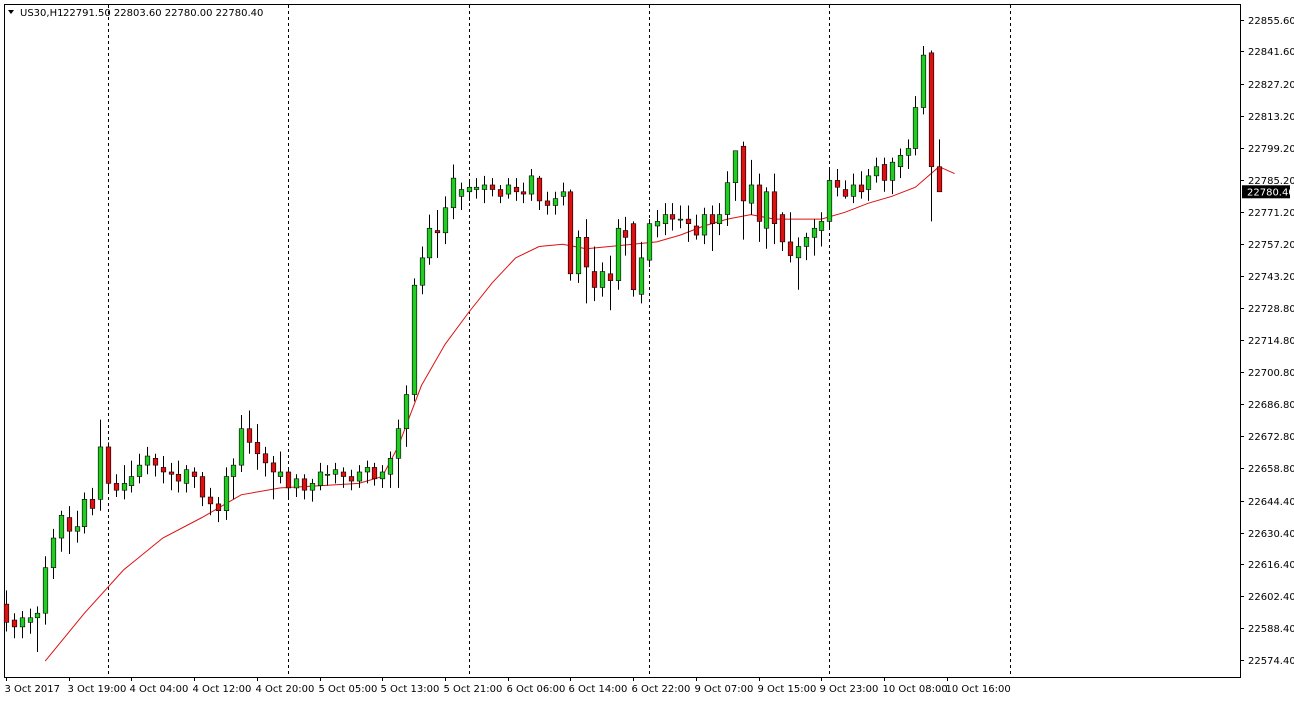 Image resolution: width=1294 pixels, height=702 pixels. Describe the element at coordinates (661, 689) in the screenshot. I see `x-tick-label: 6 Oct 22:00` at that location.